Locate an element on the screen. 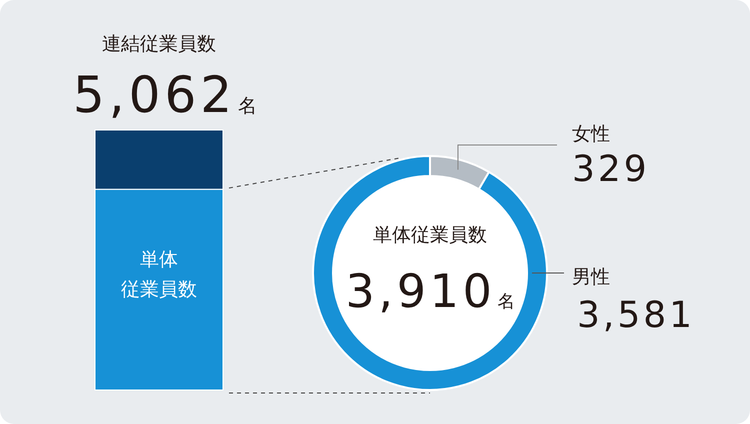 This screenshot has width=750, height=424. text: 単体従業員数 is located at coordinates (430, 235).